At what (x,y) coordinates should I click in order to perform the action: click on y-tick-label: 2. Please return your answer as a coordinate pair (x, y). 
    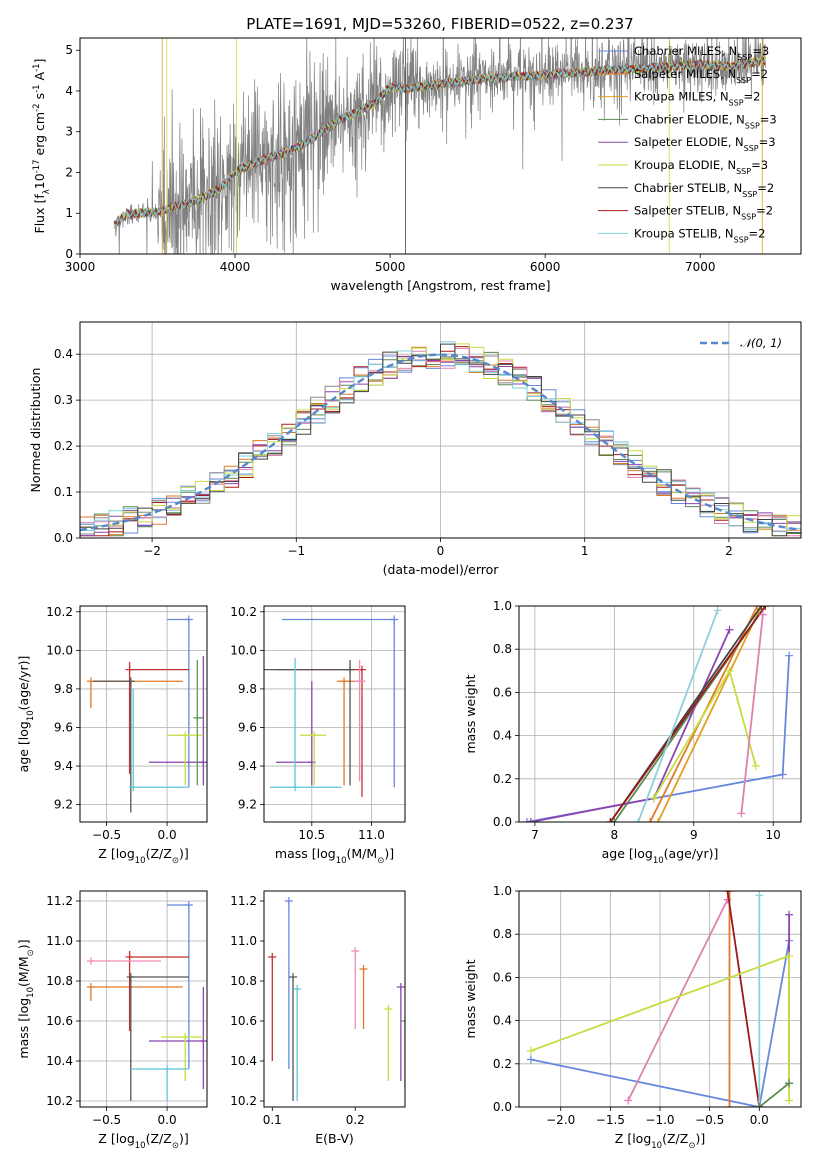
    Looking at the image, I should click on (69, 172).